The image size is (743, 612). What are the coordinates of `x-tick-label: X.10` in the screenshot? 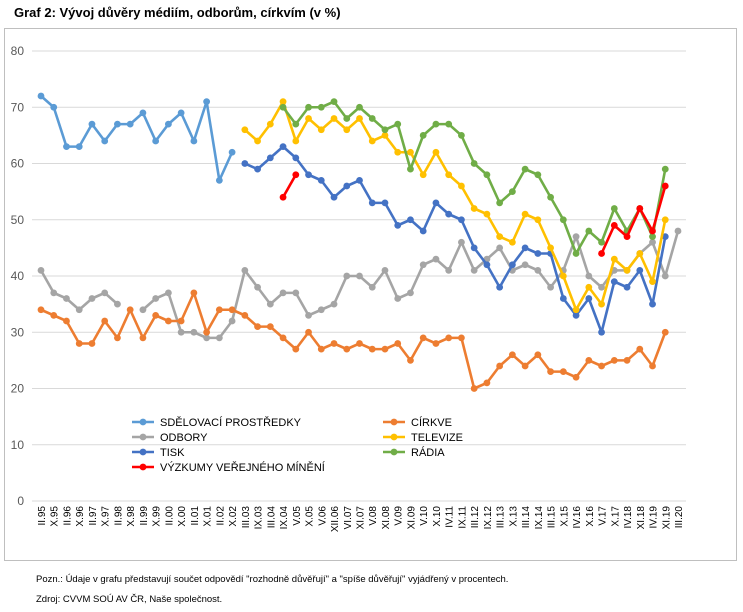 It's located at (437, 516).